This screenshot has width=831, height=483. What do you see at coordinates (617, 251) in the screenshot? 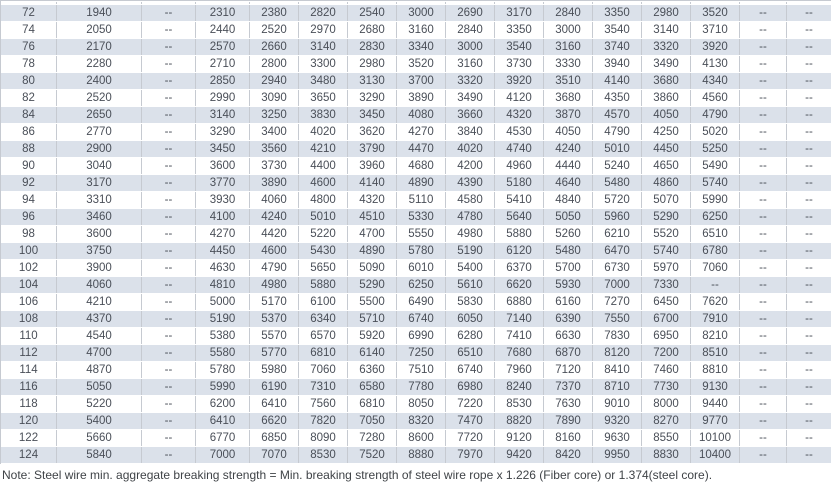
I see `table-cell: 6470` at bounding box center [617, 251].